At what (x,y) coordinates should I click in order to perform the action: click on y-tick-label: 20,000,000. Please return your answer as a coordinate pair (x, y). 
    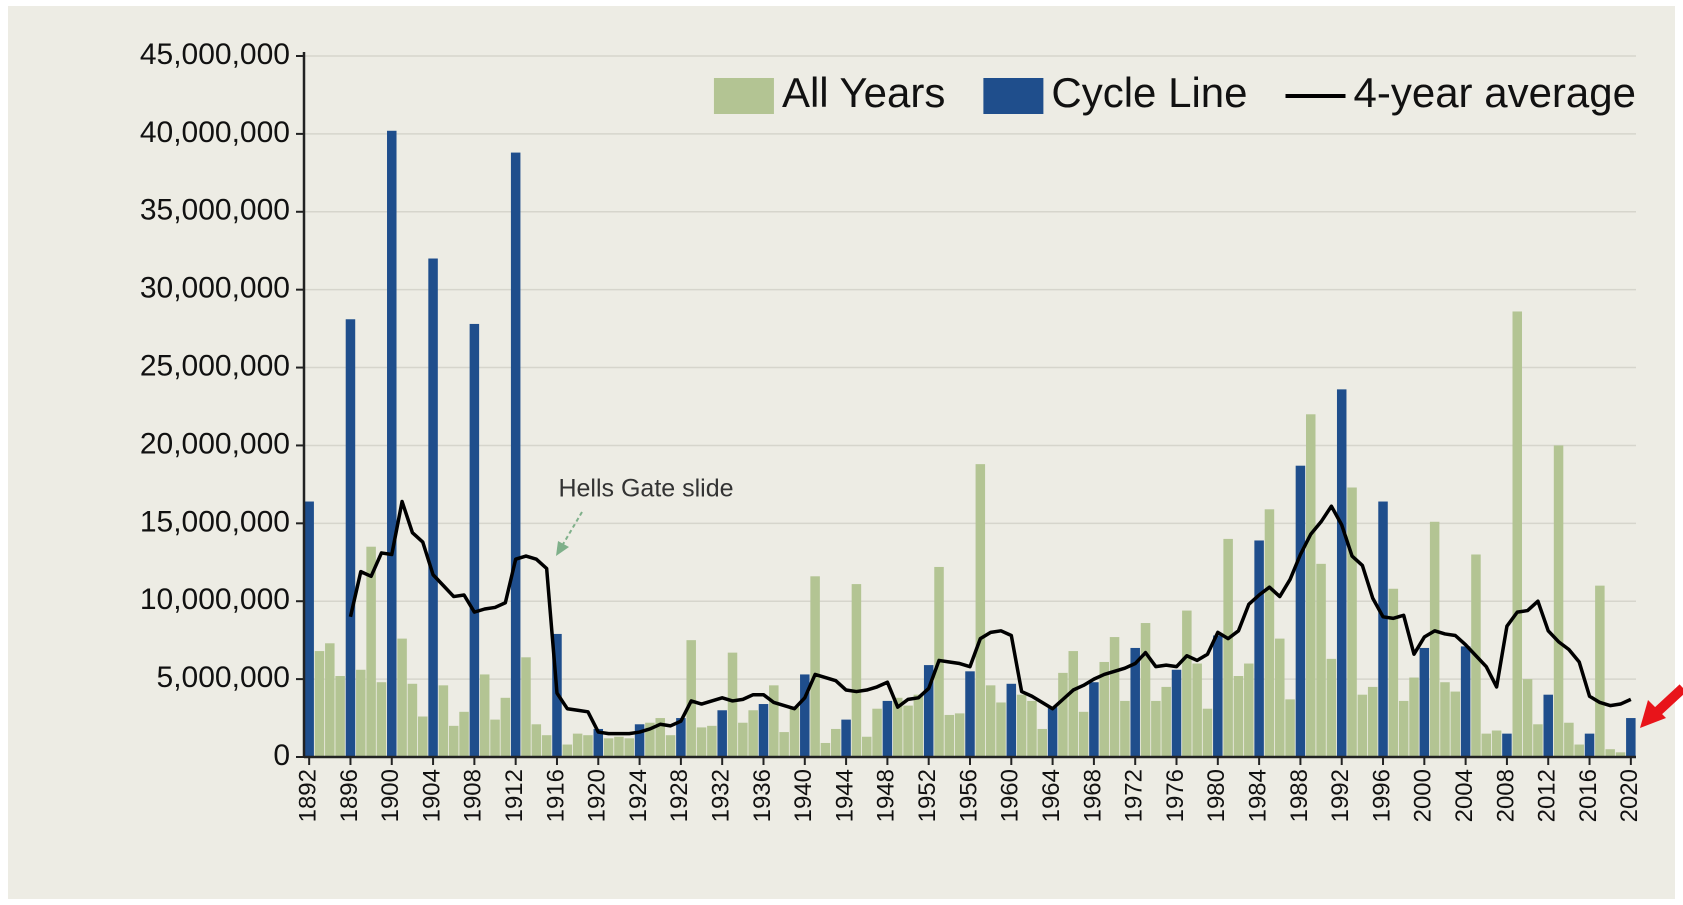
    Looking at the image, I should click on (215, 443).